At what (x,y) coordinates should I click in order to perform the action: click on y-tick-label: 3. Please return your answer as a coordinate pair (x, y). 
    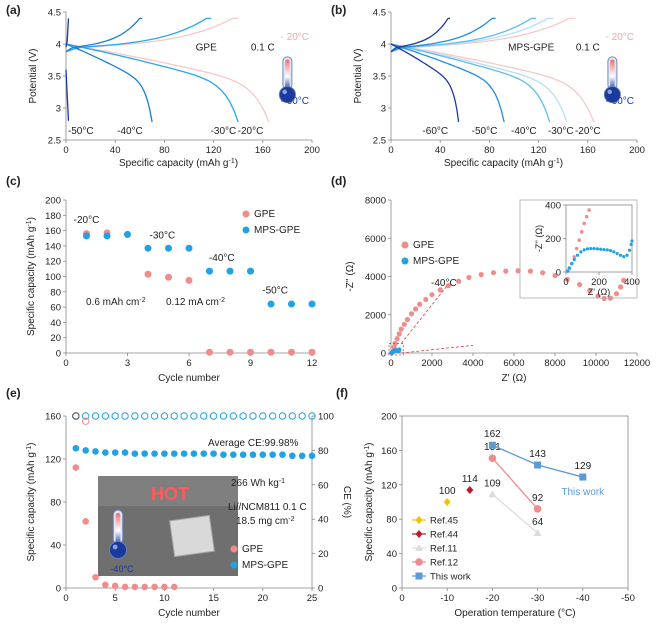
    Looking at the image, I should click on (383, 109).